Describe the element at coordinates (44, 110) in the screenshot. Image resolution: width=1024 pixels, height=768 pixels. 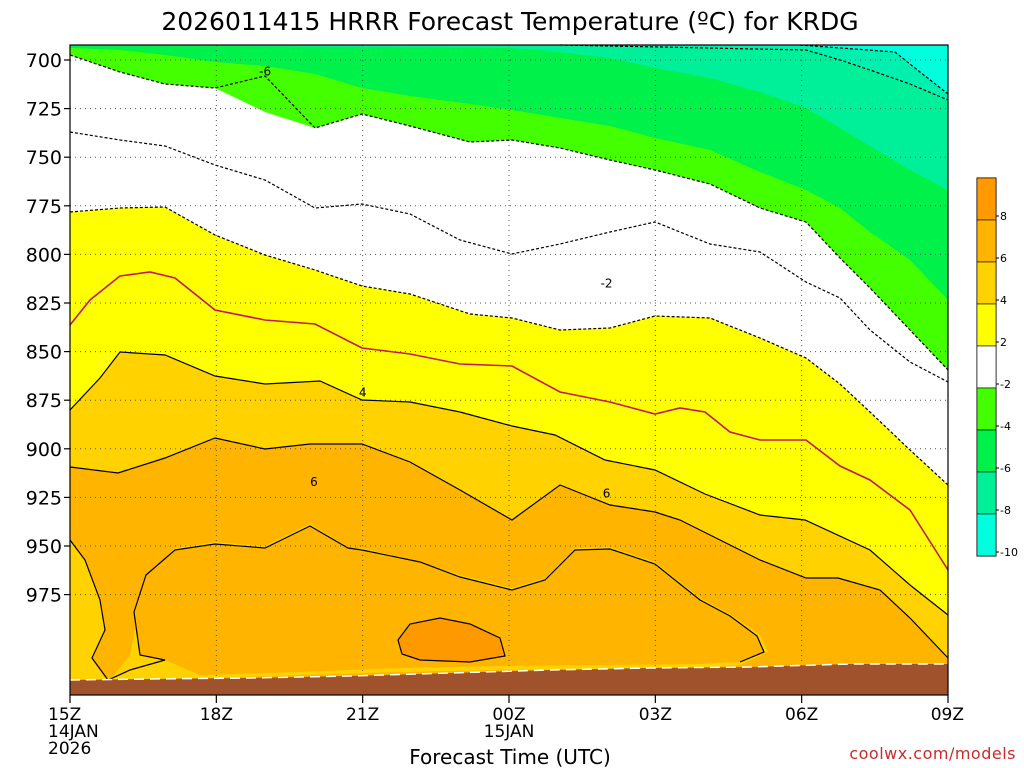
I see `y-tick-label: 725` at that location.